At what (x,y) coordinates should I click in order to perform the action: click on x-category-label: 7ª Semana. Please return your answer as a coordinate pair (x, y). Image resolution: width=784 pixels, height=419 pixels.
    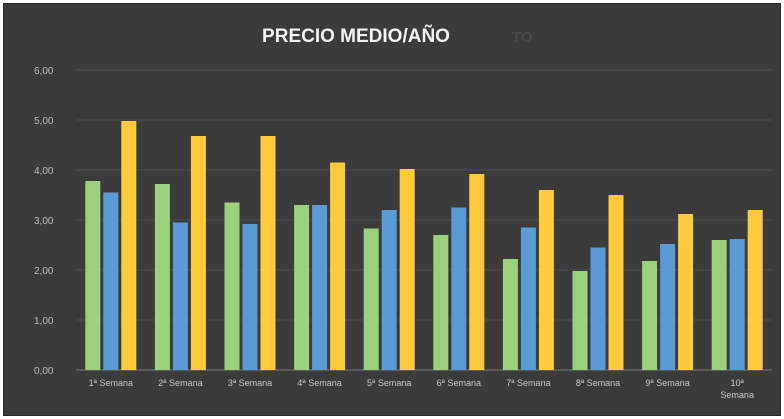
    Looking at the image, I should click on (528, 383).